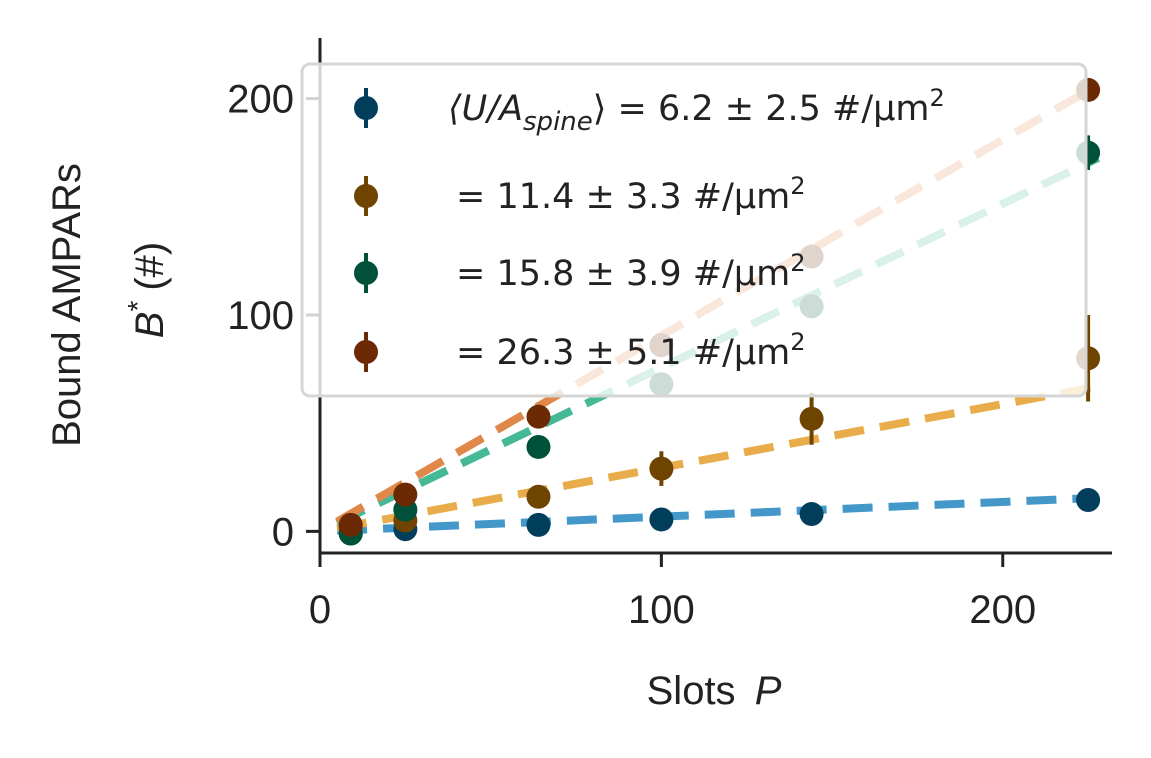 The height and width of the screenshot is (758, 1151). I want to click on legend-entry-3: = 15.8 ± 3.9 #/μm2, so click(580, 271).